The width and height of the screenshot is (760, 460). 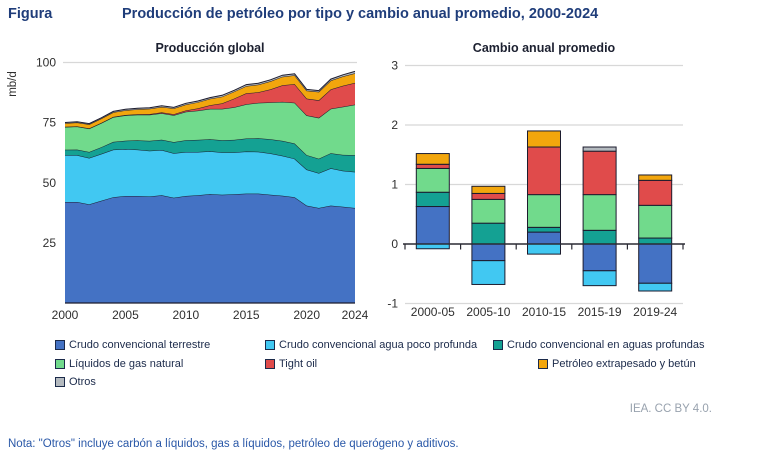 I want to click on y-tick-label: 25, so click(x=50, y=243).